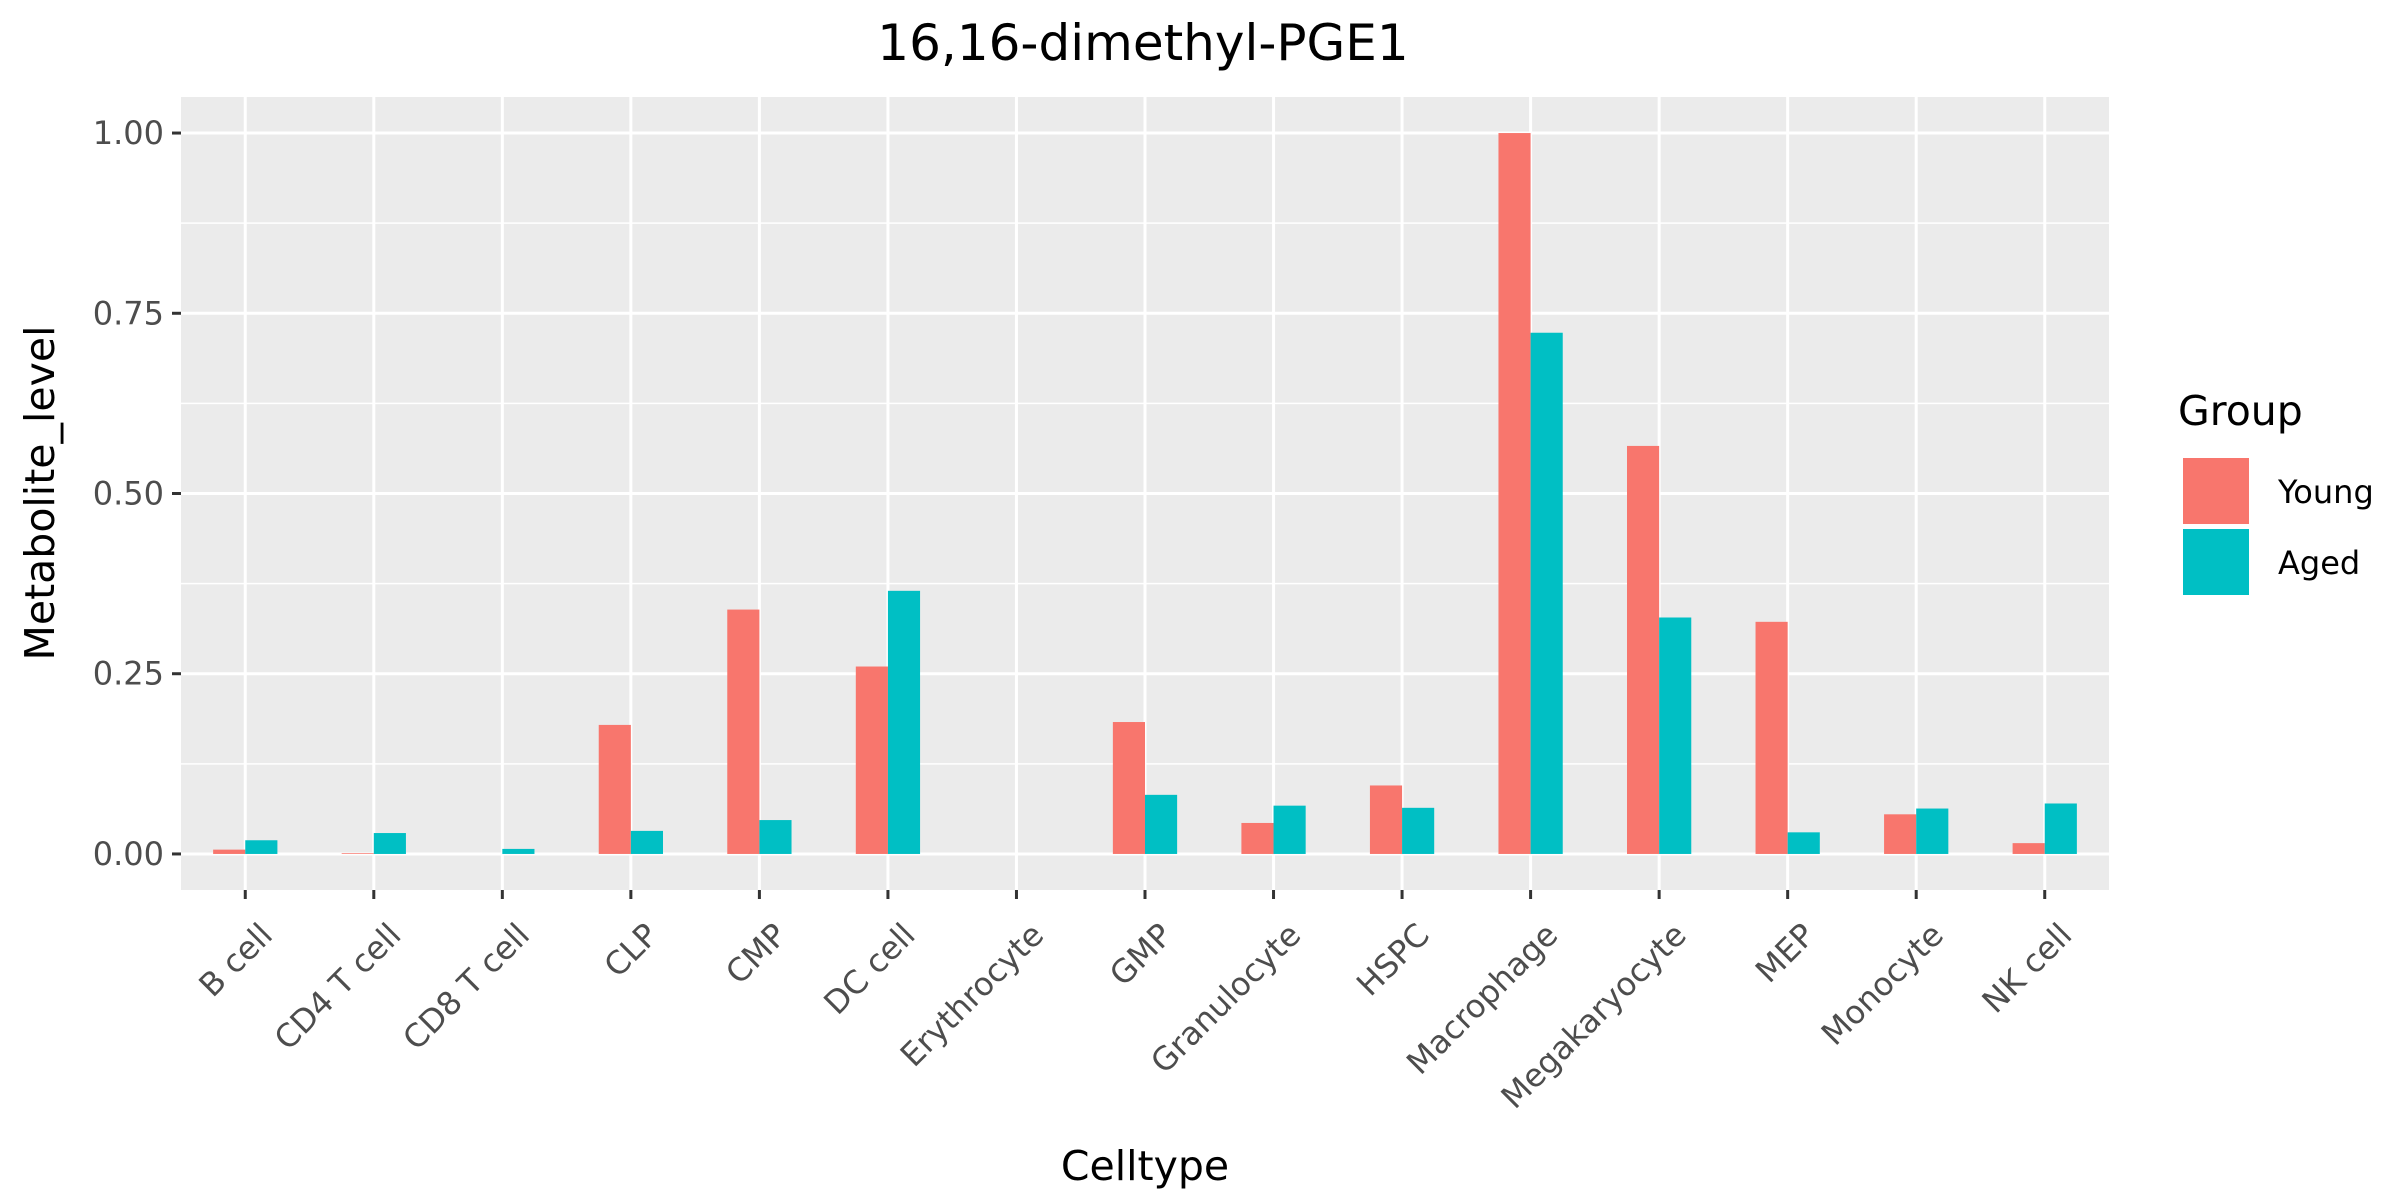  I want to click on x-tick-label: NK cell, so click(2027, 968).